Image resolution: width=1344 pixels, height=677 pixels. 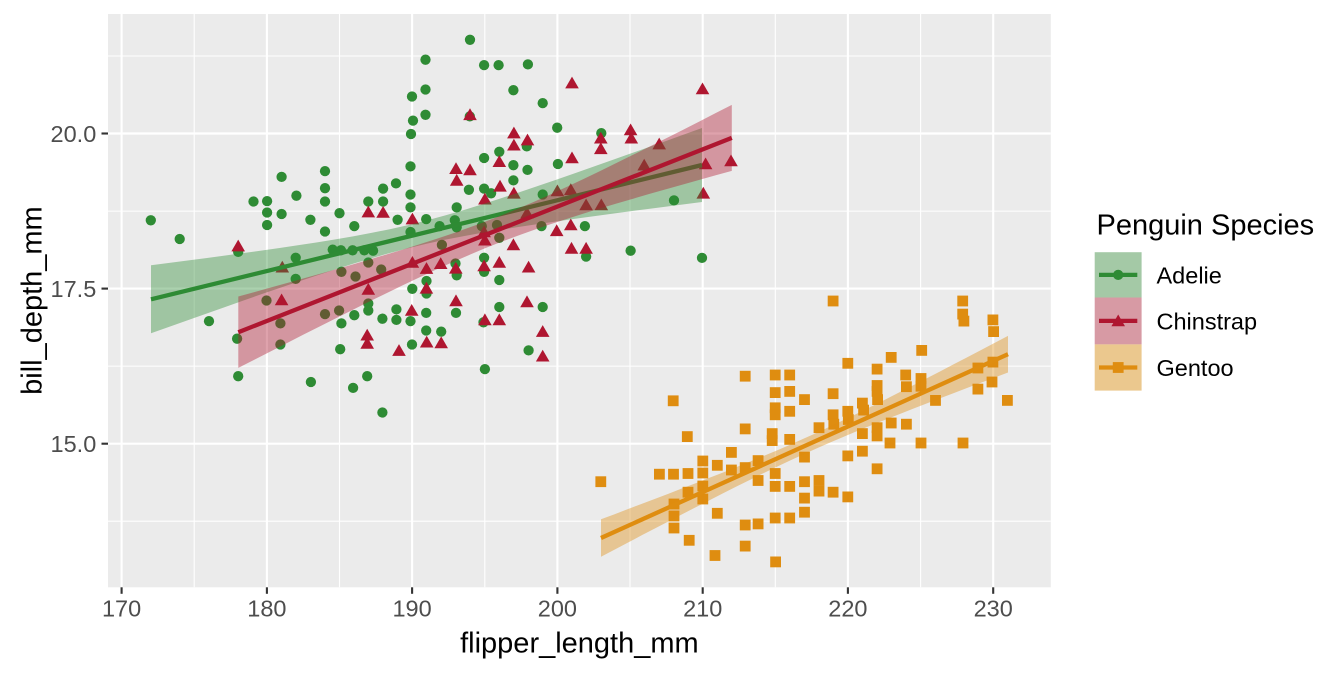 I want to click on svg-text: 230, so click(x=993, y=609).